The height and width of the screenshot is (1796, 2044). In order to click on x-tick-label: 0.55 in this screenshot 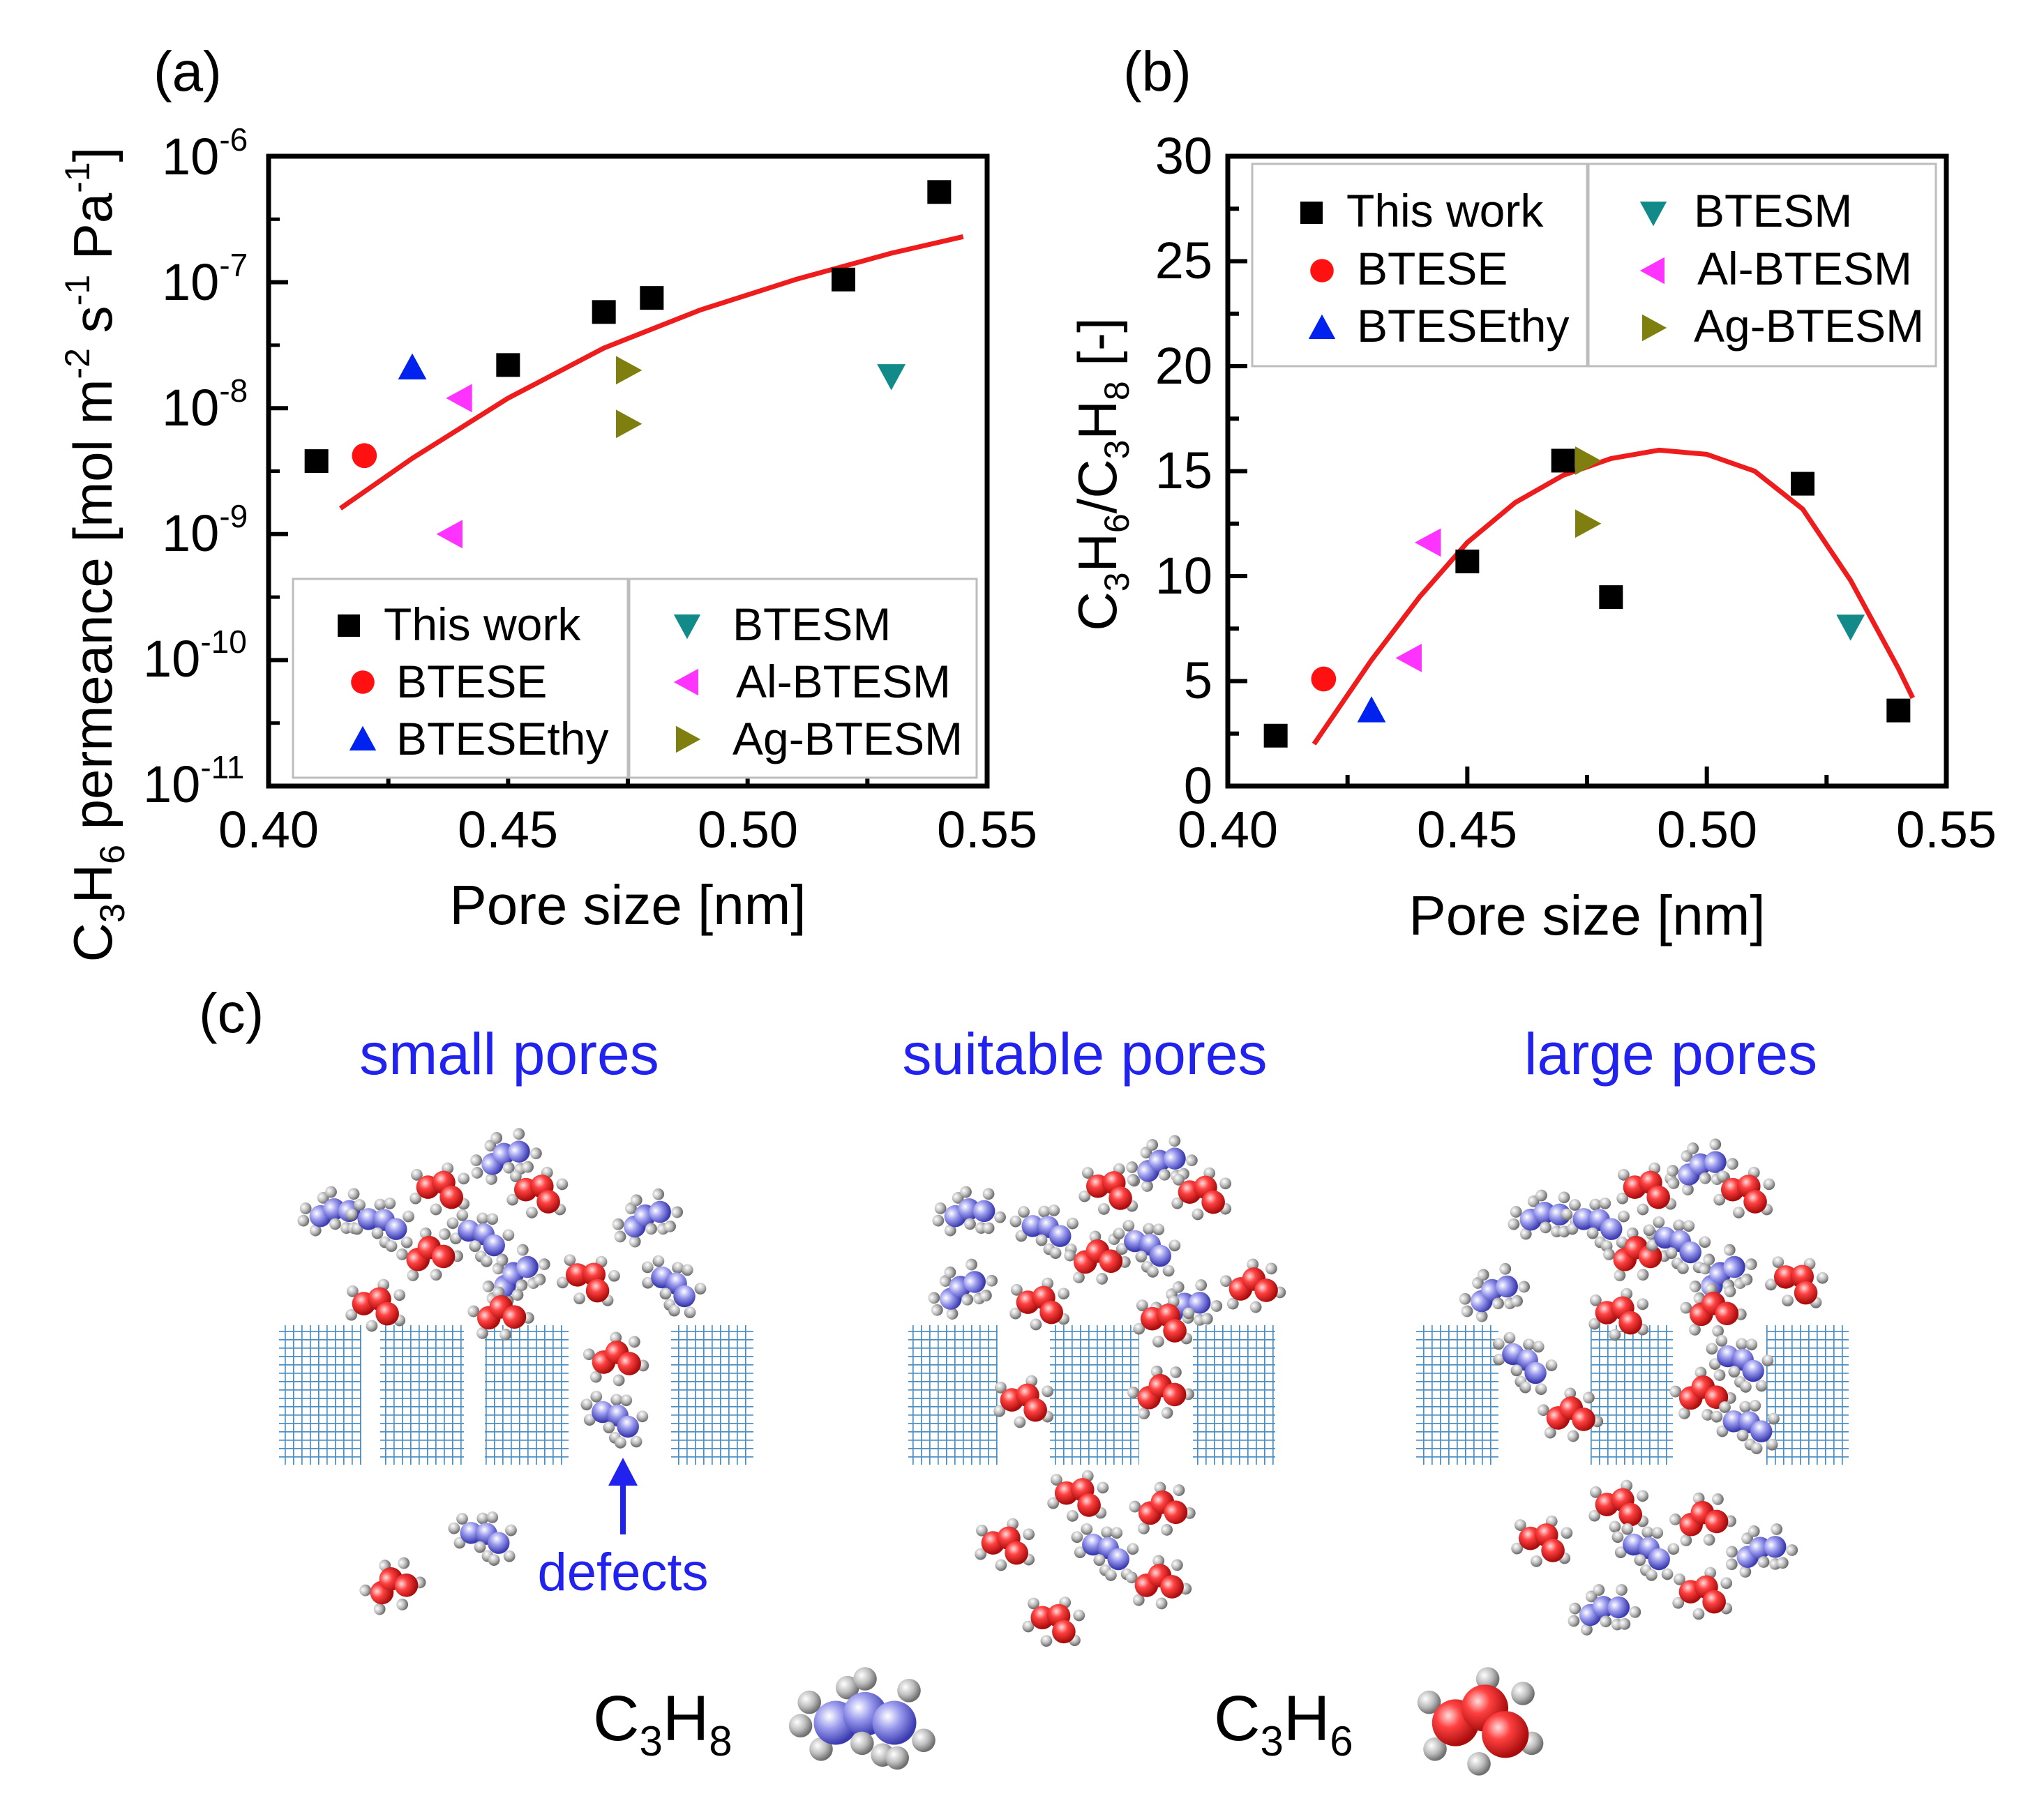, I will do `click(1946, 830)`.